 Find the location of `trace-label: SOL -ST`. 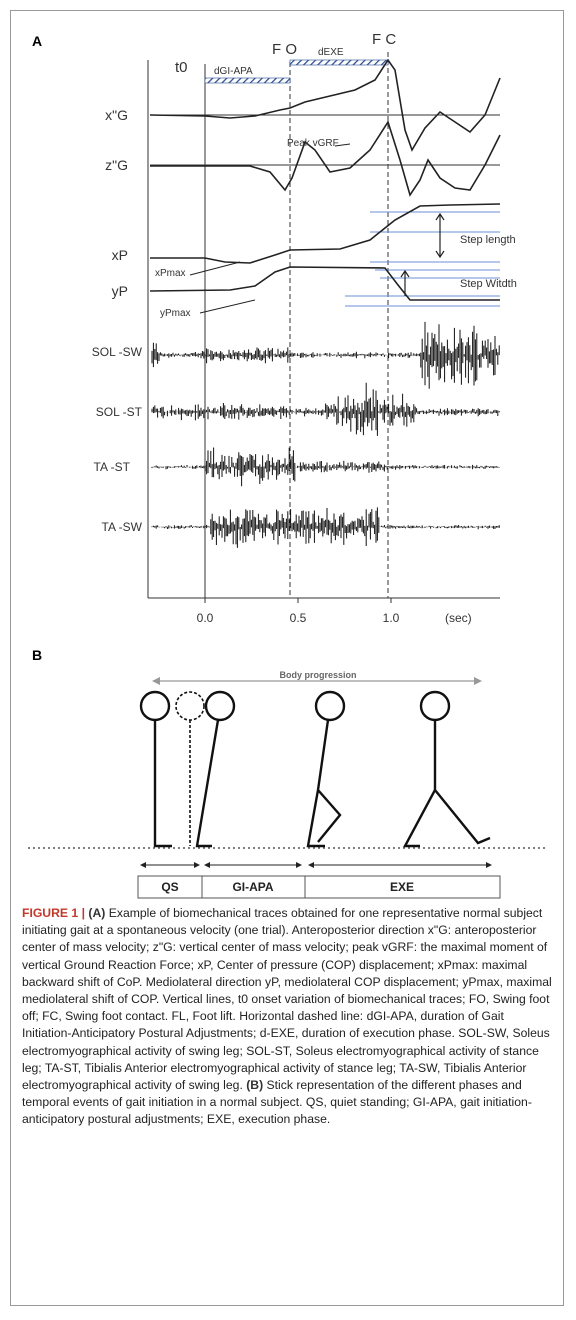

trace-label: SOL -ST is located at coordinates (119, 412).